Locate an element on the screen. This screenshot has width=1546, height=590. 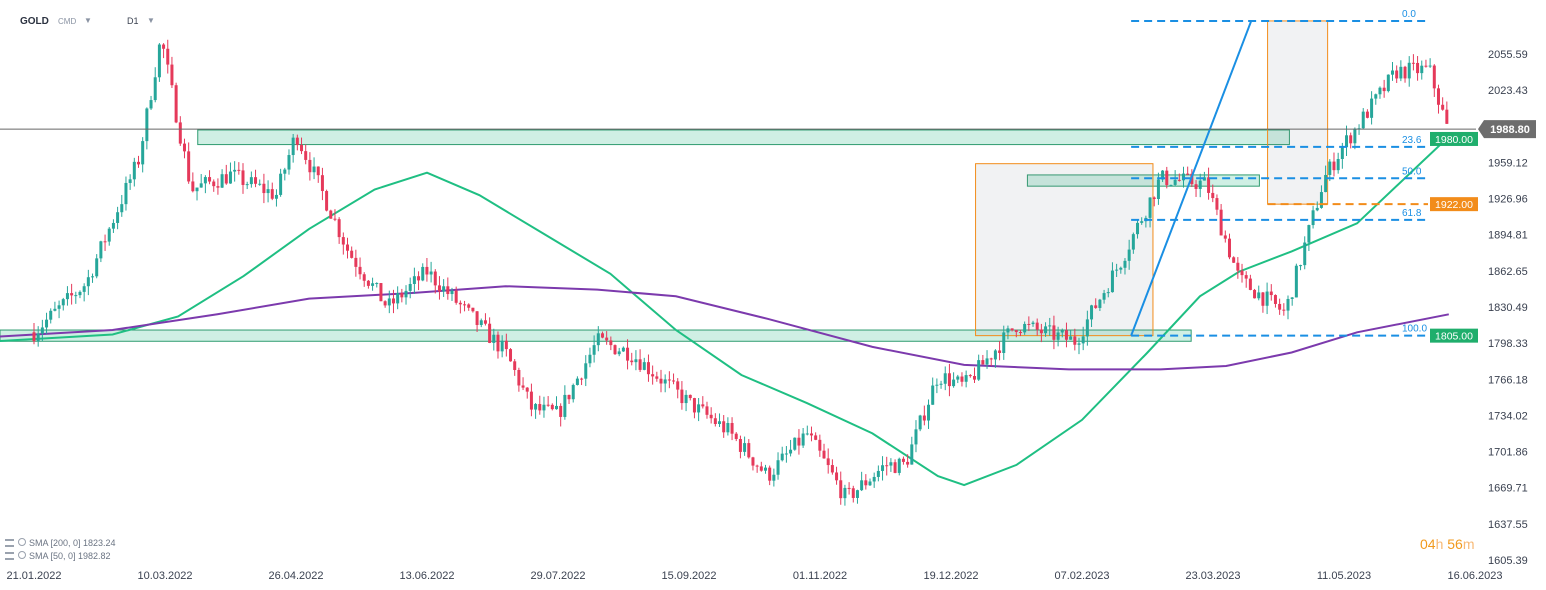
instrument-symbol: GOLD is located at coordinates (34, 21).